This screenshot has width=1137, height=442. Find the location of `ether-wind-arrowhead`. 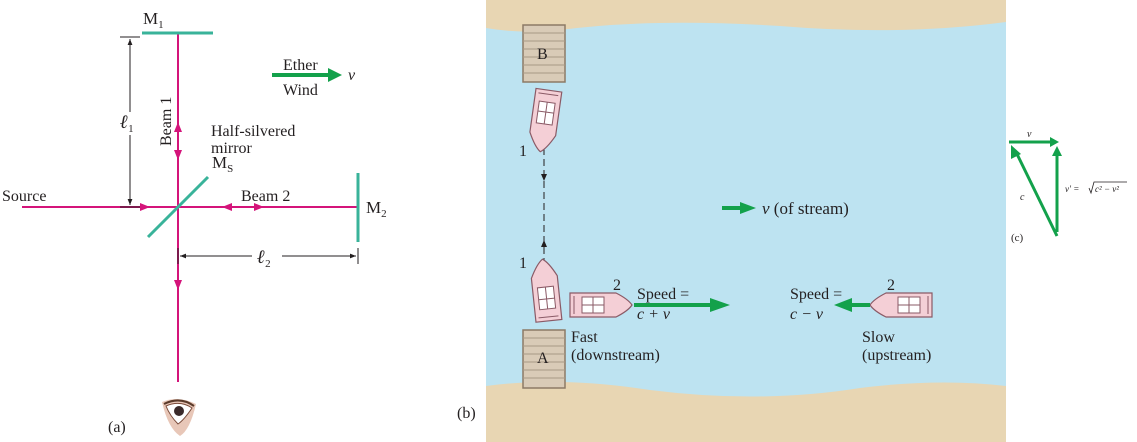

ether-wind-arrowhead is located at coordinates (335, 75).